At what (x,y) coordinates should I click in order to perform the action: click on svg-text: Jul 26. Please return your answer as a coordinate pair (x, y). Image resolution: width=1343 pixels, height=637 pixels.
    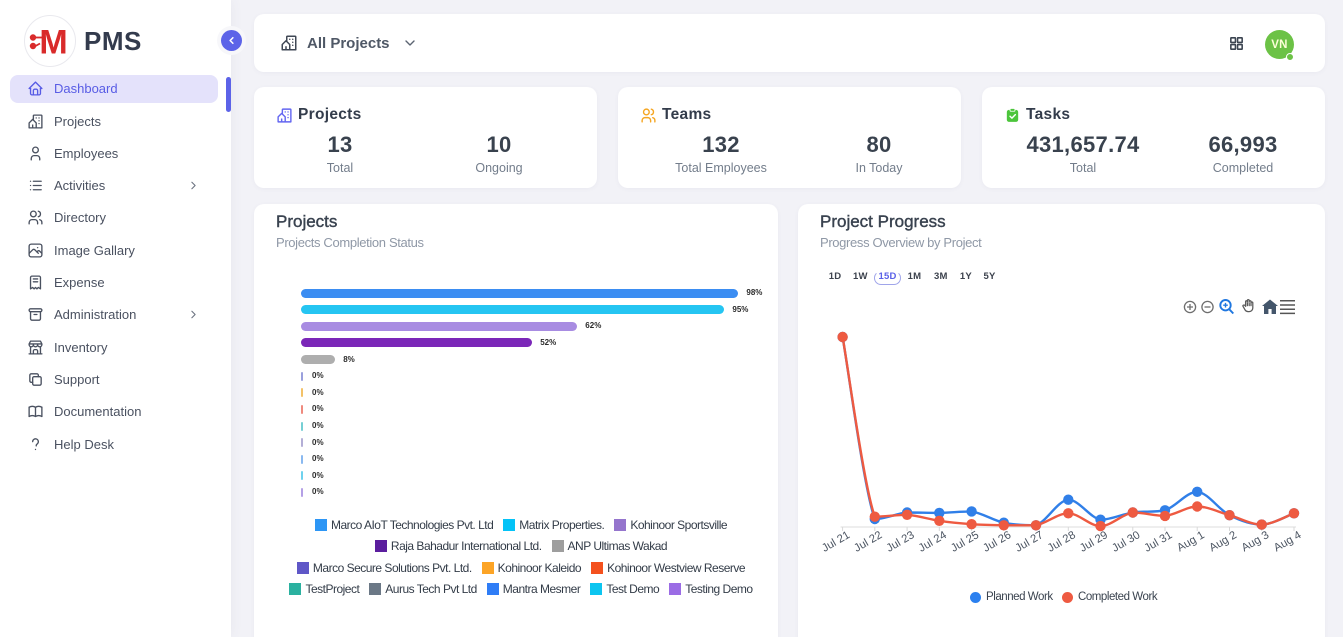
    Looking at the image, I should click on (997, 541).